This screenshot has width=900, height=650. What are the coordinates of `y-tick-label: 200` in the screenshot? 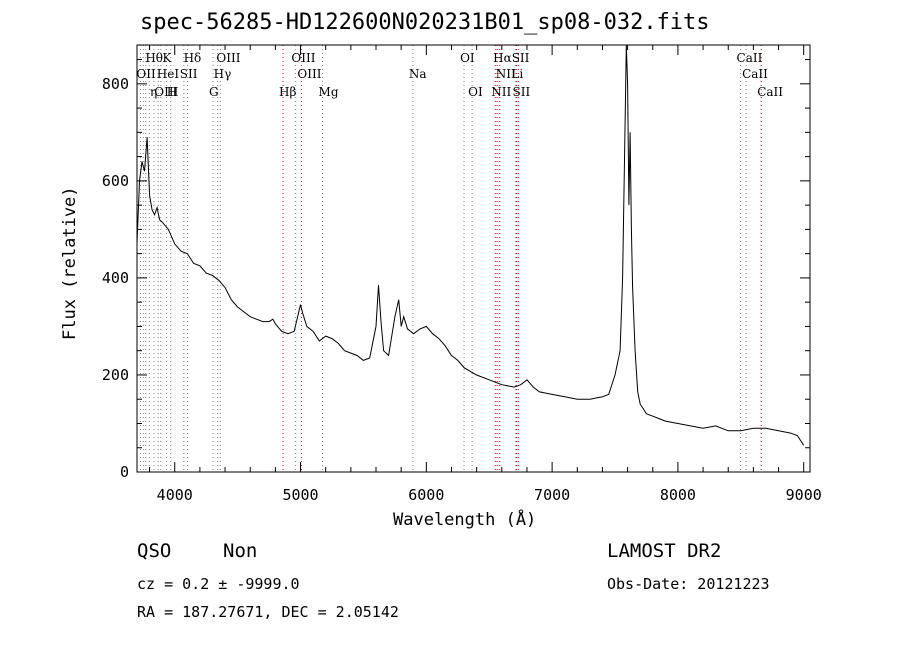 It's located at (115, 375).